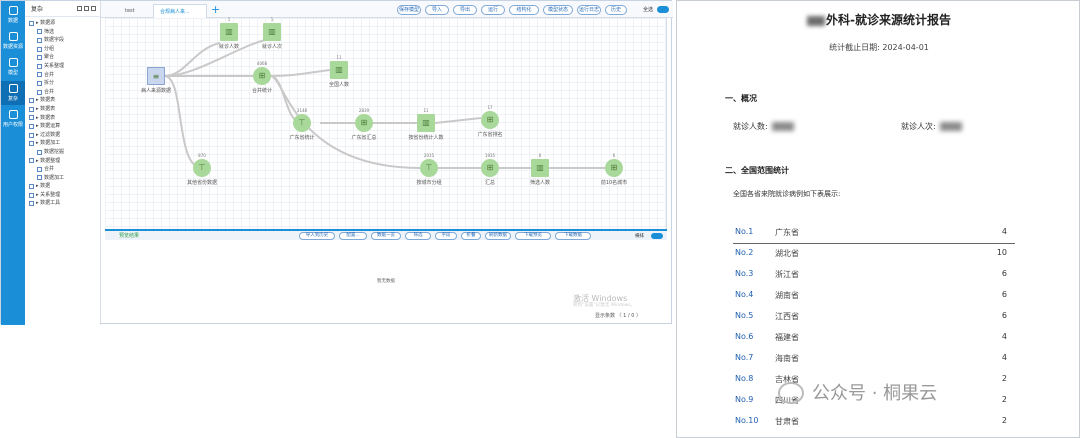 This screenshot has width=1080, height=438. I want to click on node-label: 广东省汇总, so click(364, 138).